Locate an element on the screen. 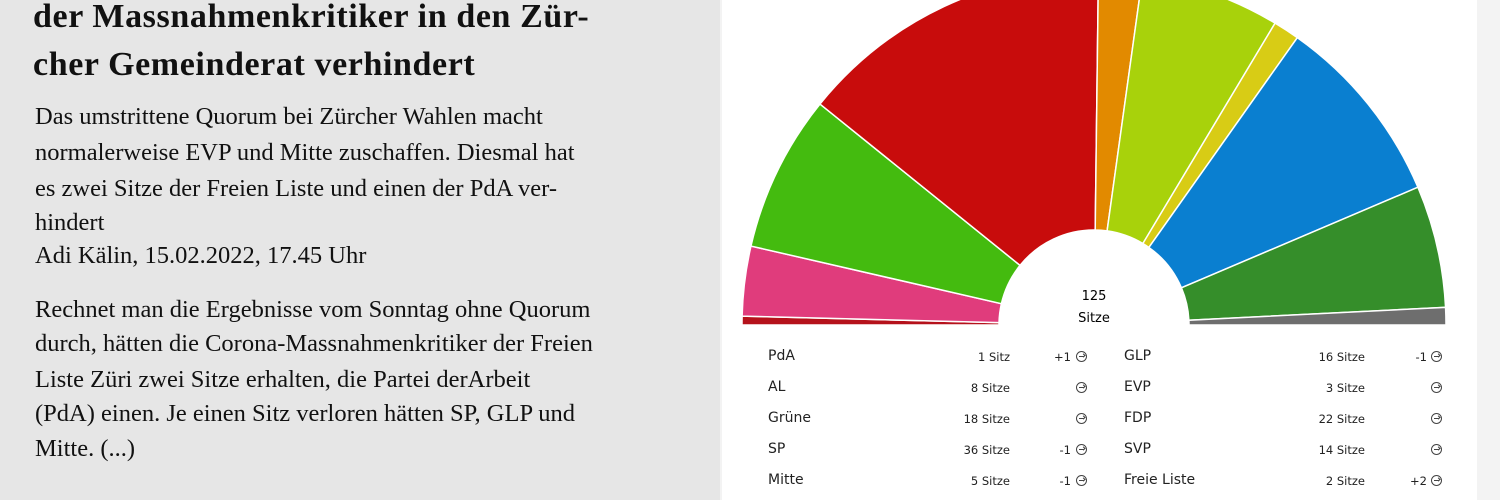 The height and width of the screenshot is (500, 1500). legend-name-gr-ne: Grüne is located at coordinates (789, 418).